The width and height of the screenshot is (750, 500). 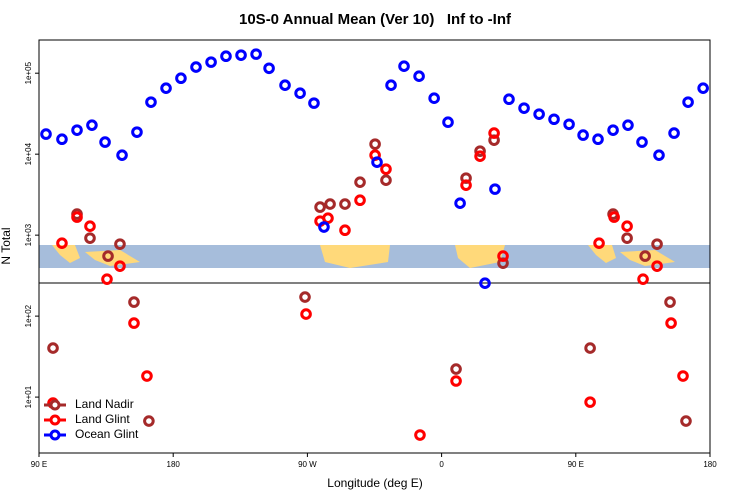 What do you see at coordinates (28, 234) in the screenshot?
I see `y-tick-label: 1e+03` at bounding box center [28, 234].